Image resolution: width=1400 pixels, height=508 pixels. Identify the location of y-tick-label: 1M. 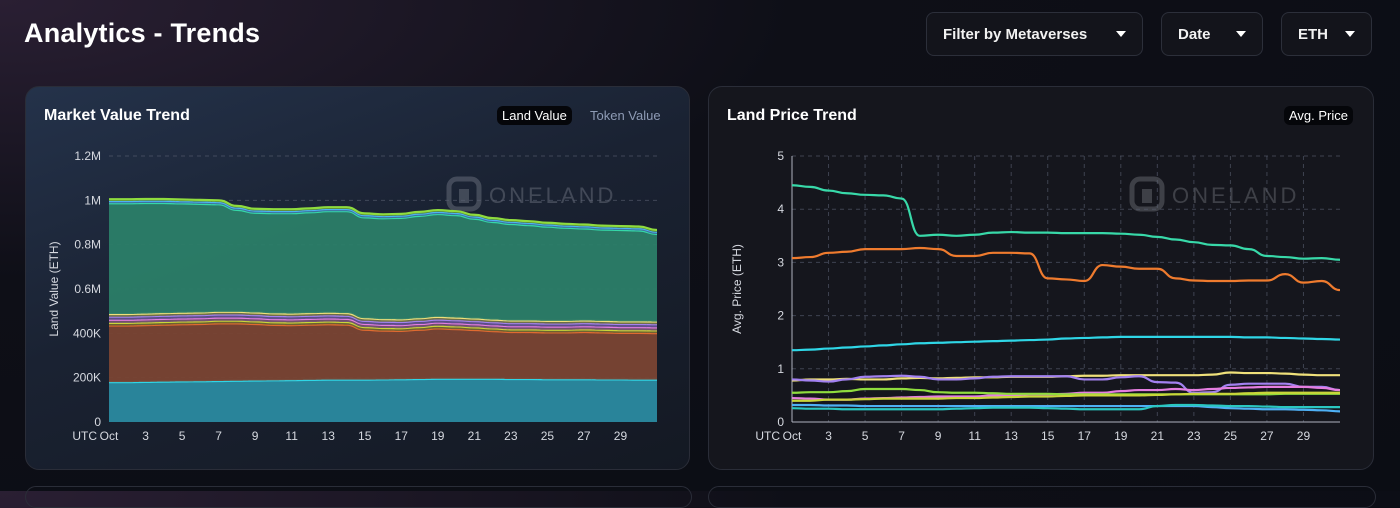
(92, 200).